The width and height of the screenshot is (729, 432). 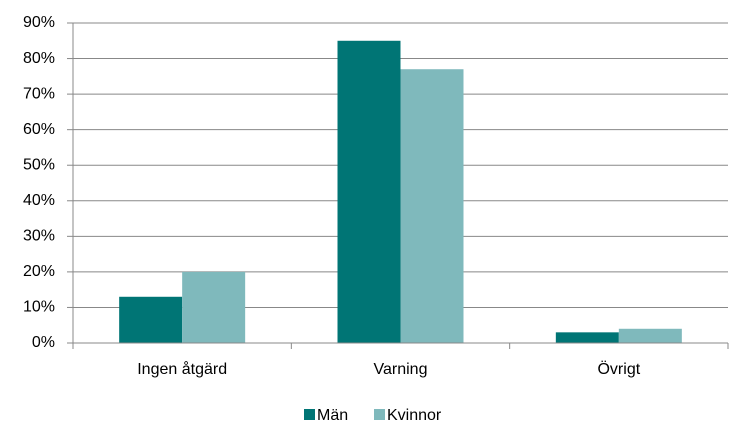 What do you see at coordinates (43, 342) in the screenshot?
I see `y-tick-label: 0%` at bounding box center [43, 342].